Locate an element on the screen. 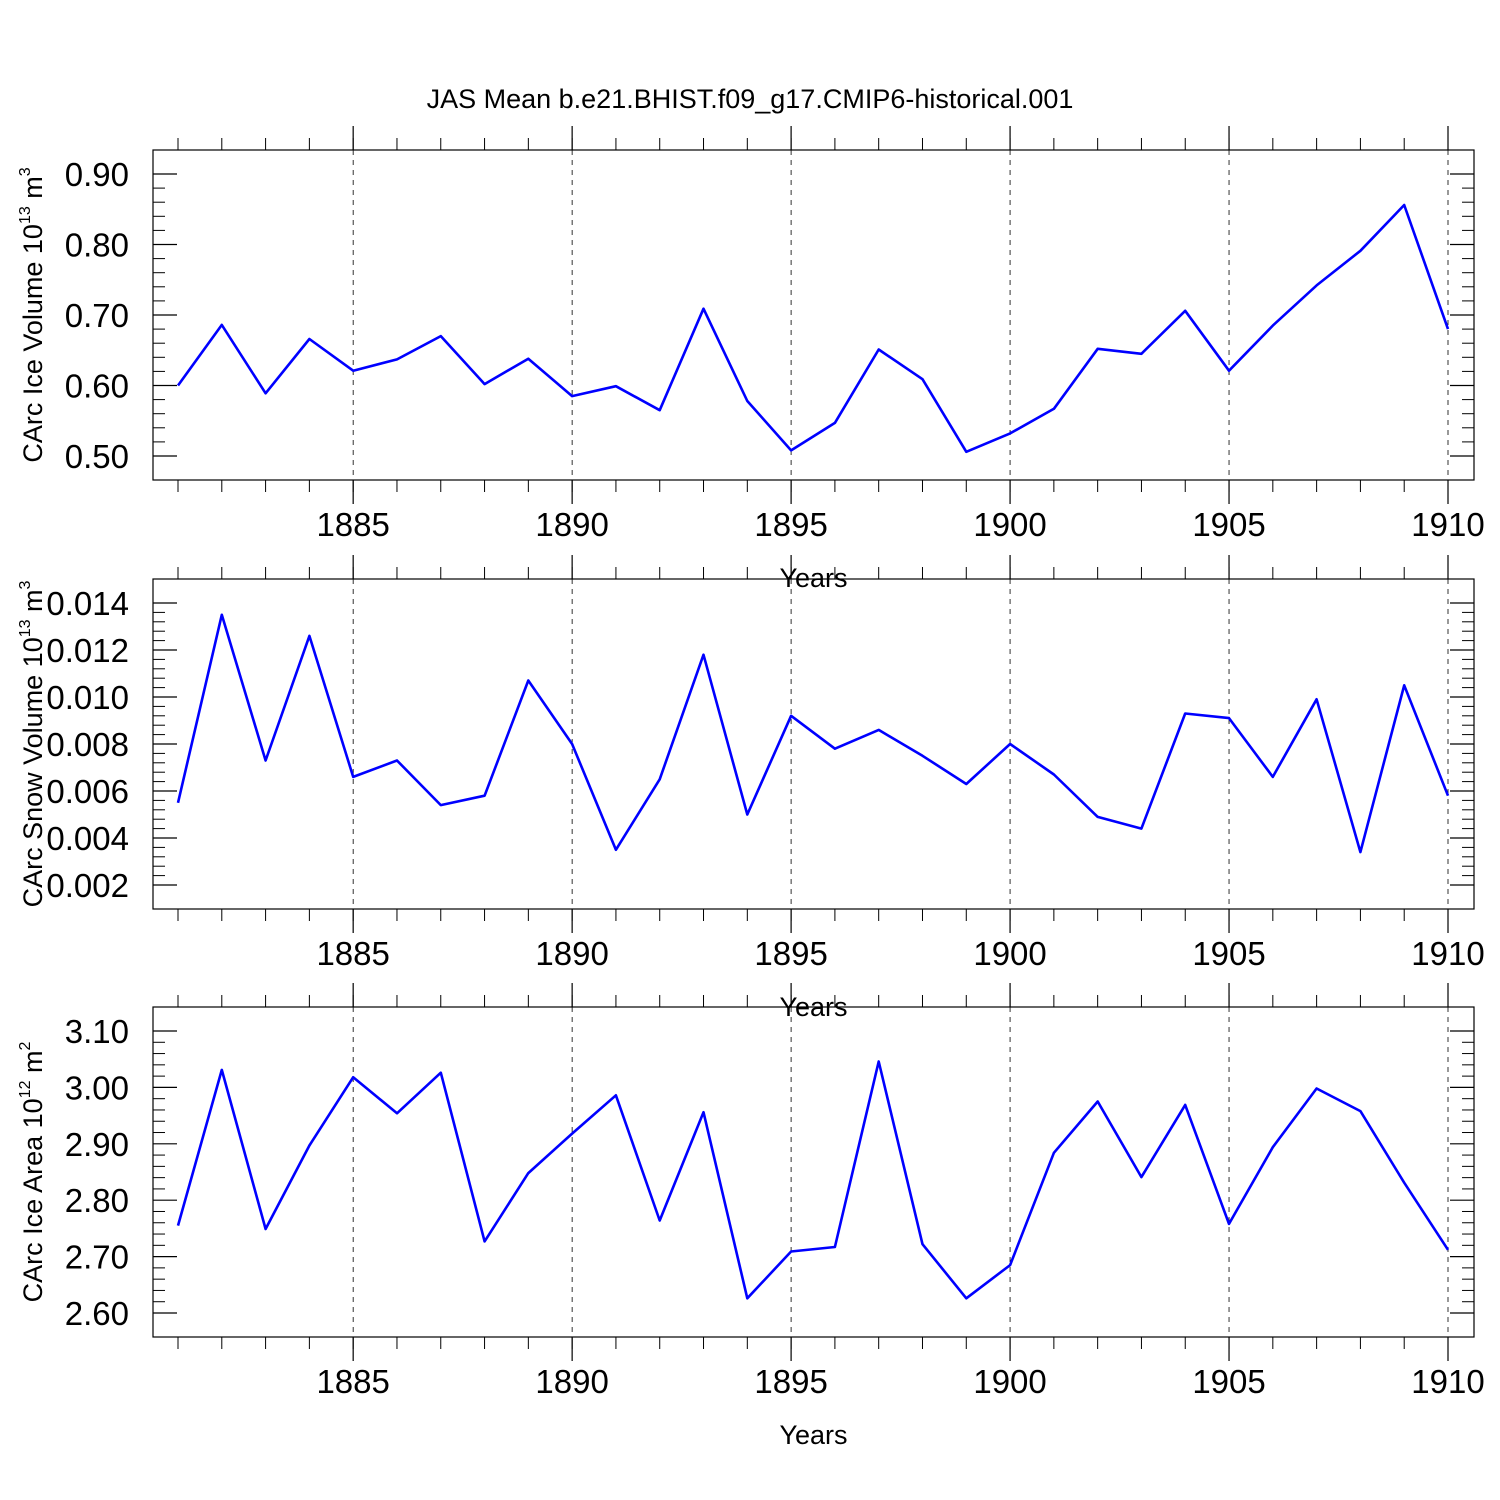  y-tick-label: 3.10 is located at coordinates (97, 1031).